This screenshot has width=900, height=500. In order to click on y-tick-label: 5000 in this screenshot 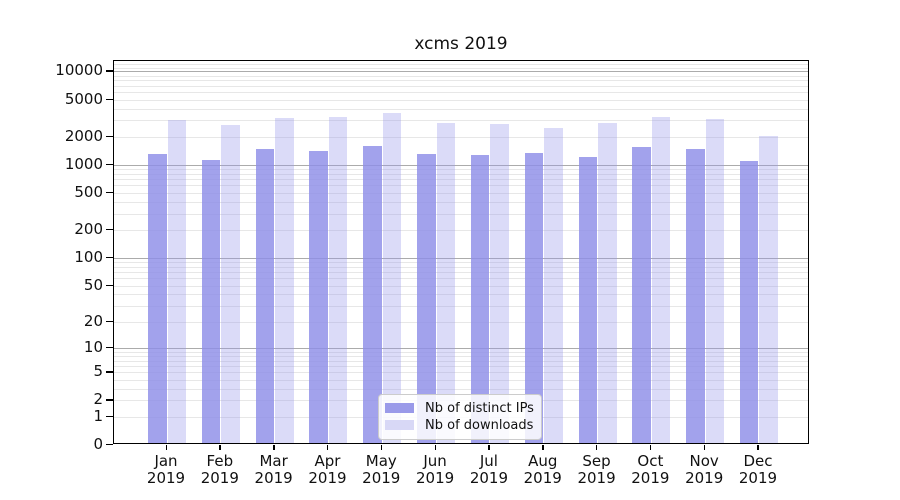, I will do `click(83, 98)`.